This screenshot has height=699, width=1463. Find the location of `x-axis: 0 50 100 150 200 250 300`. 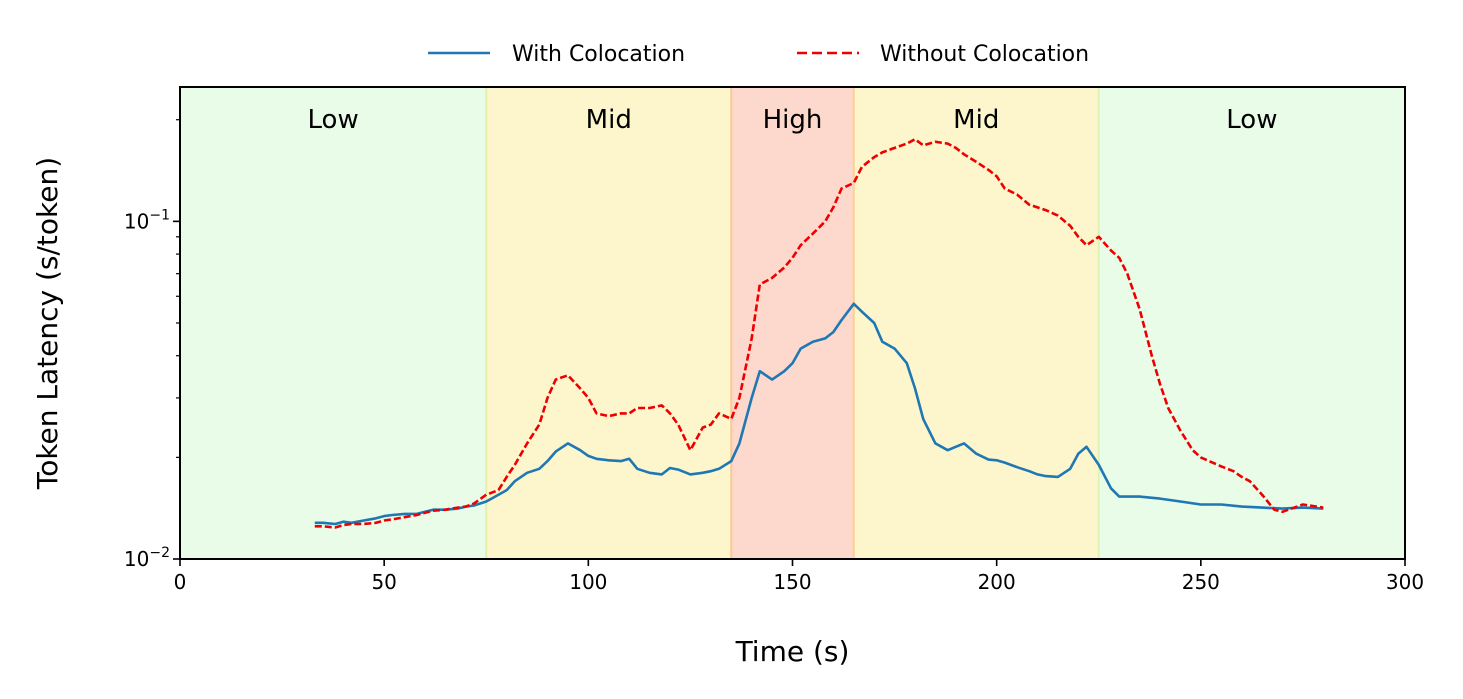

x-axis: 0 50 100 150 200 250 300 is located at coordinates (799, 576).